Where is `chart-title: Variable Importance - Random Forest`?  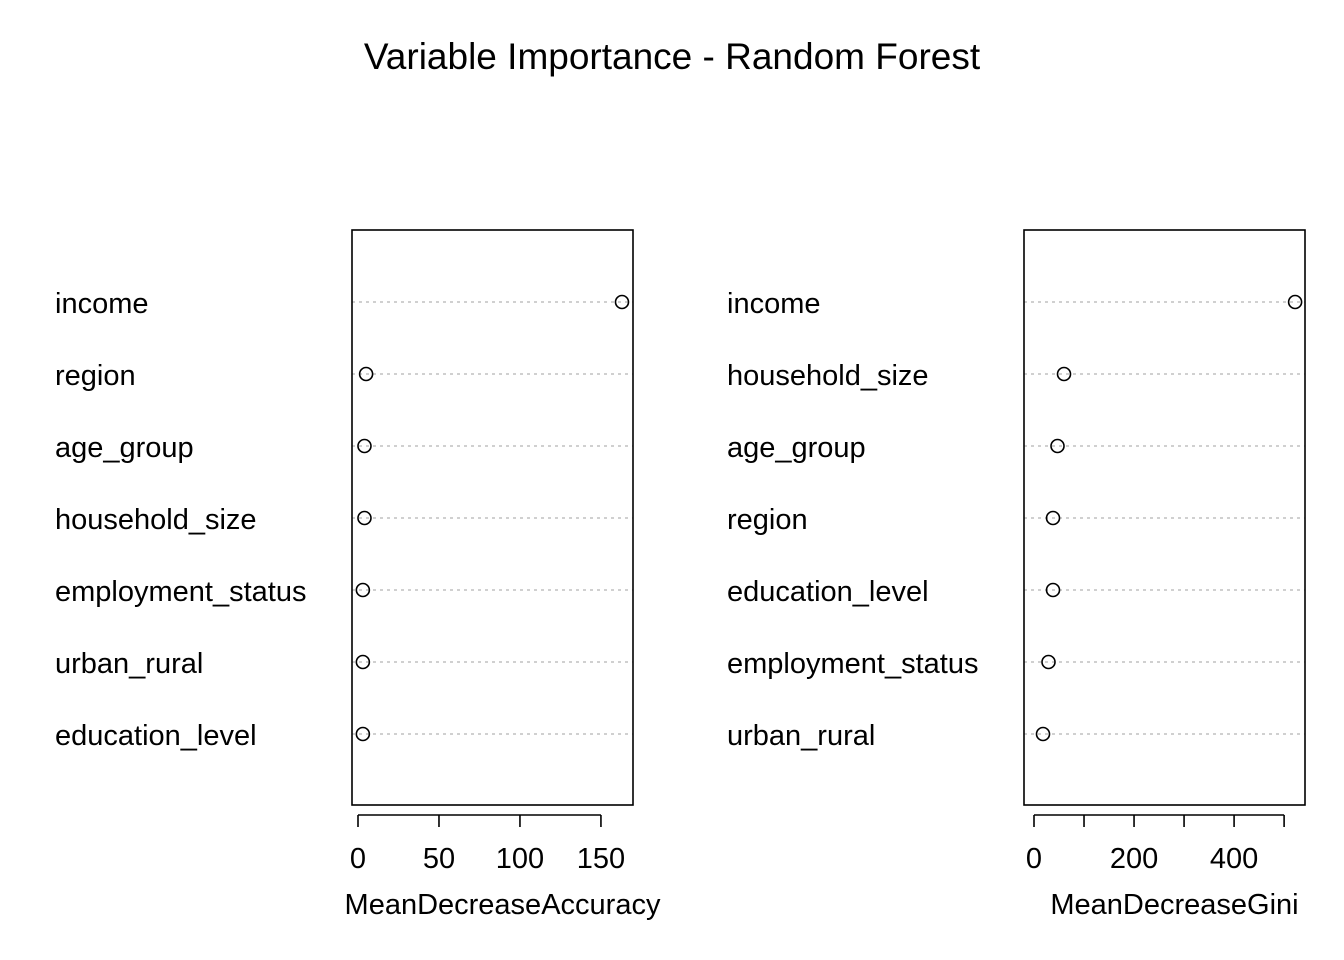
chart-title: Variable Importance - Random Forest is located at coordinates (672, 56).